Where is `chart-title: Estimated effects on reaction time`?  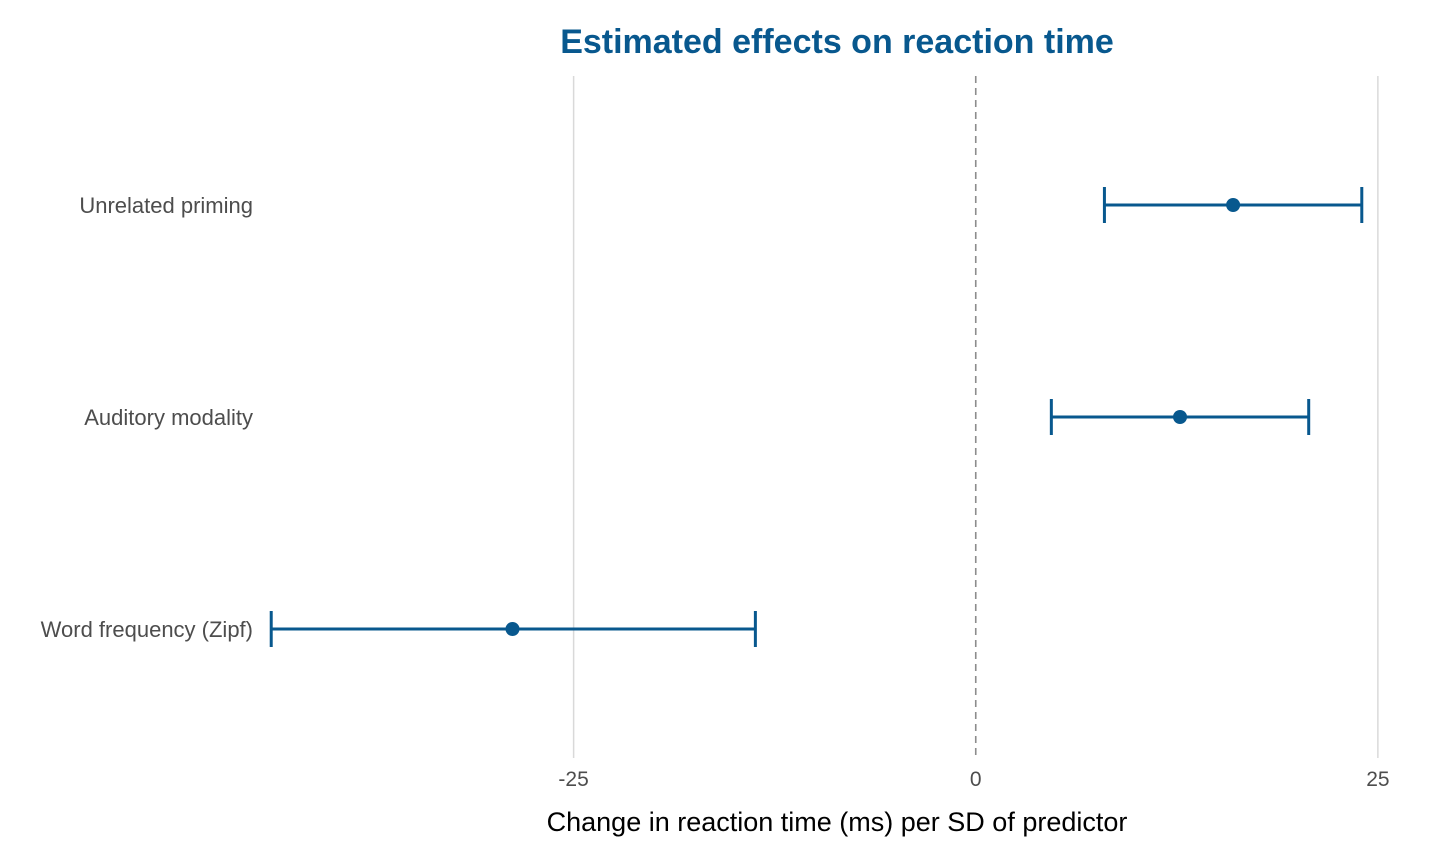
chart-title: Estimated effects on reaction time is located at coordinates (837, 42).